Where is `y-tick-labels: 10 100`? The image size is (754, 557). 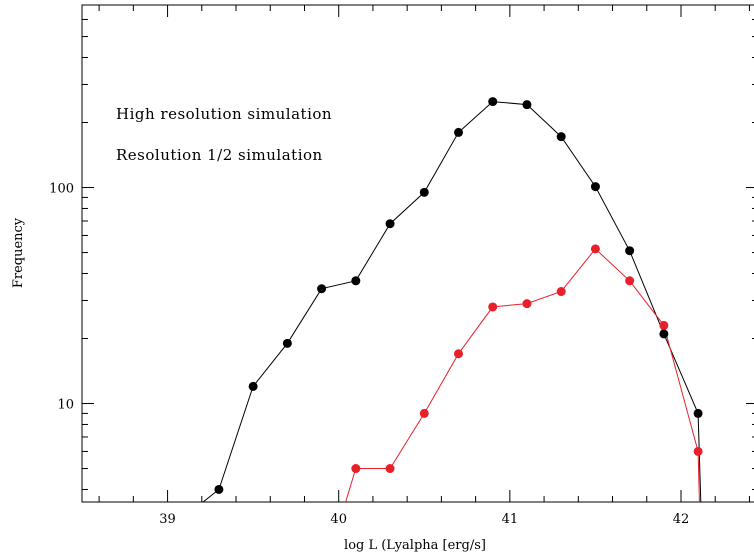 y-tick-labels: 10 100 is located at coordinates (61, 297).